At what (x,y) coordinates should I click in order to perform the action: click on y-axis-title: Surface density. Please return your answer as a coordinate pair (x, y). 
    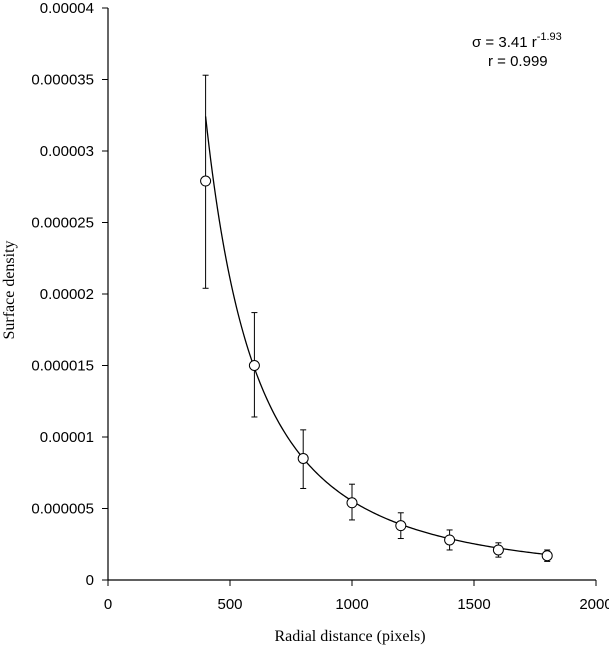
    Looking at the image, I should click on (9, 289).